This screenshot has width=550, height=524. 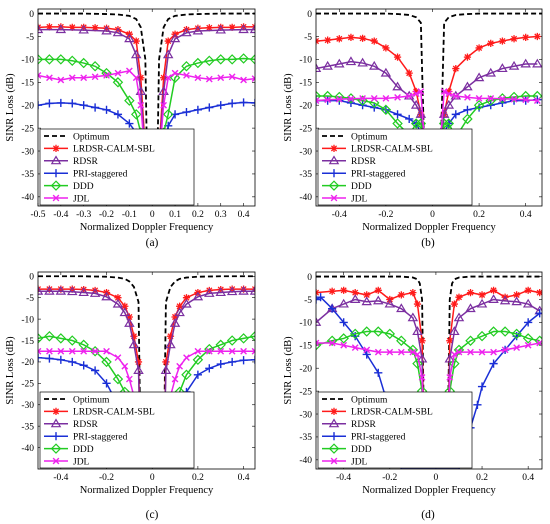 What do you see at coordinates (305, 461) in the screenshot?
I see `y-tick-label: -40` at bounding box center [305, 461].